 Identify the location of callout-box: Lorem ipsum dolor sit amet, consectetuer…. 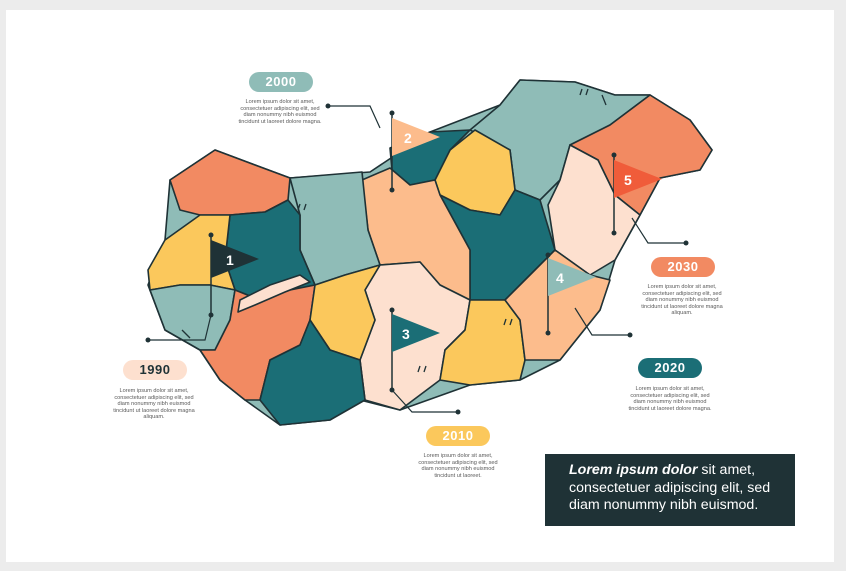
(670, 490).